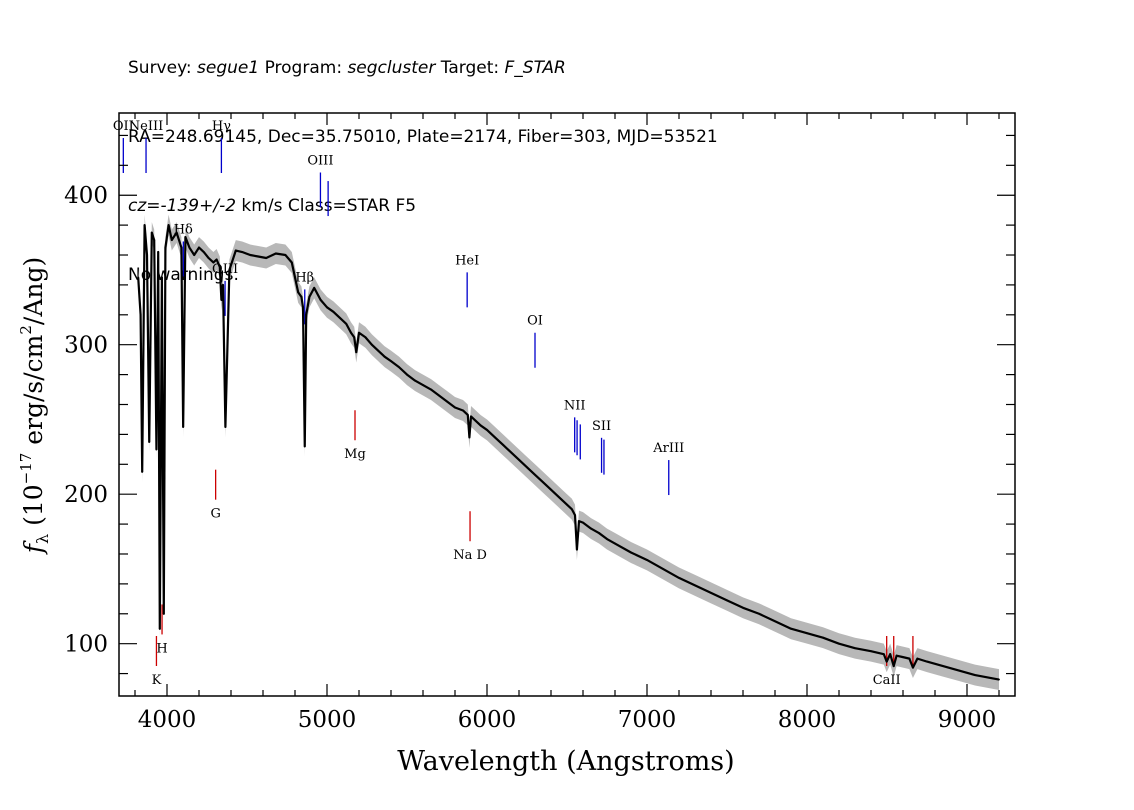 The width and height of the screenshot is (1134, 810). I want to click on y-tick-label: 200, so click(86, 495).